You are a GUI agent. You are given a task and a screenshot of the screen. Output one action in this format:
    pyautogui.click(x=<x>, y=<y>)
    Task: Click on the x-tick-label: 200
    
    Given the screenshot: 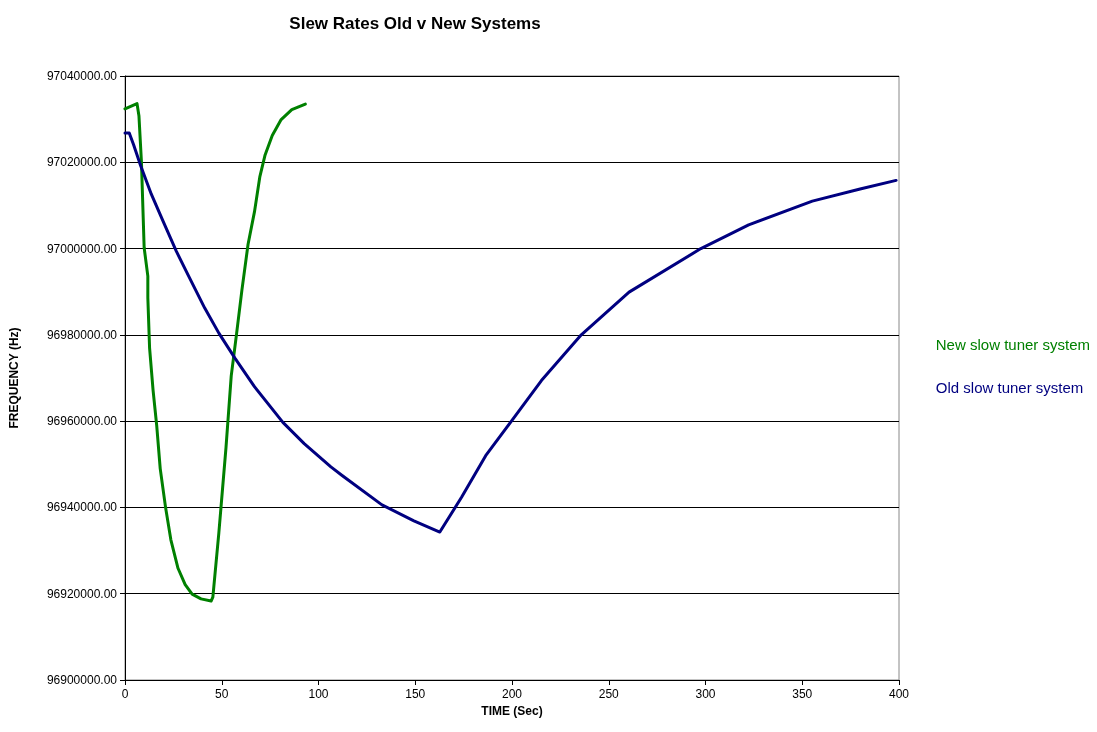 What is the action you would take?
    pyautogui.click(x=512, y=694)
    